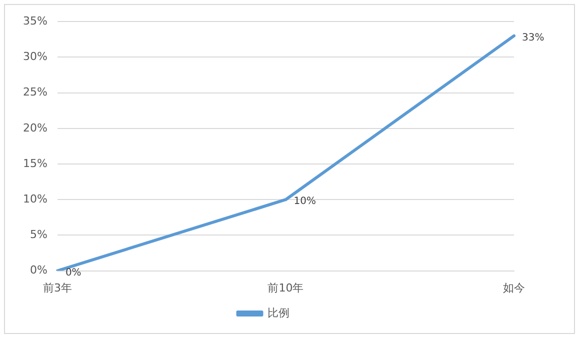 This screenshot has width=581, height=340. What do you see at coordinates (73, 272) in the screenshot?
I see `data-label: 0%` at bounding box center [73, 272].